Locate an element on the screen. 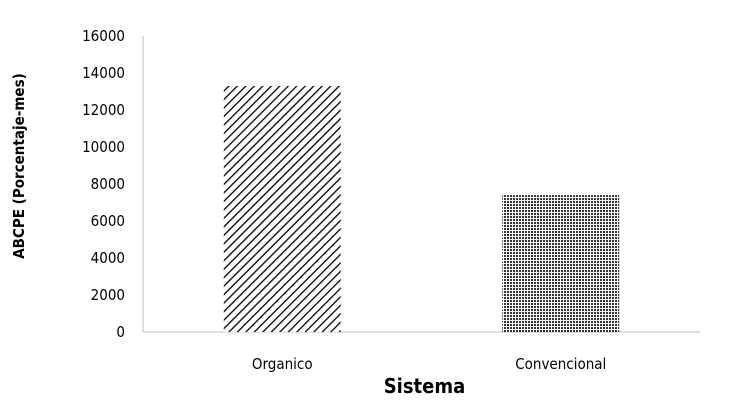 This screenshot has height=402, width=739. category-label: Organico is located at coordinates (282, 364).